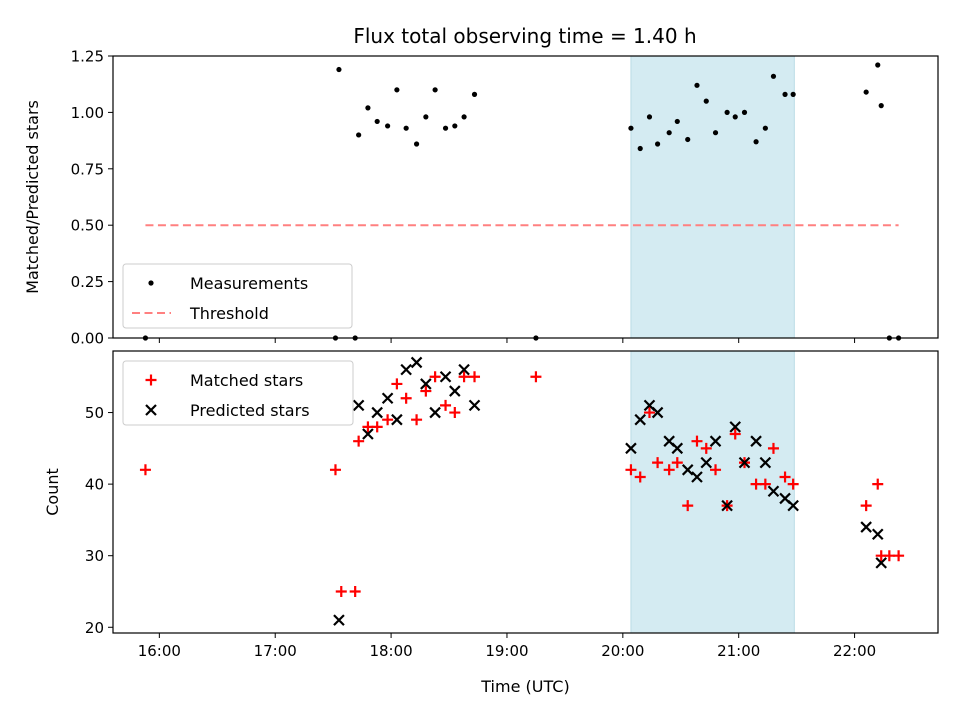 The image size is (960, 724). Describe the element at coordinates (87, 226) in the screenshot. I see `top-ytick-label: 0.50` at that location.